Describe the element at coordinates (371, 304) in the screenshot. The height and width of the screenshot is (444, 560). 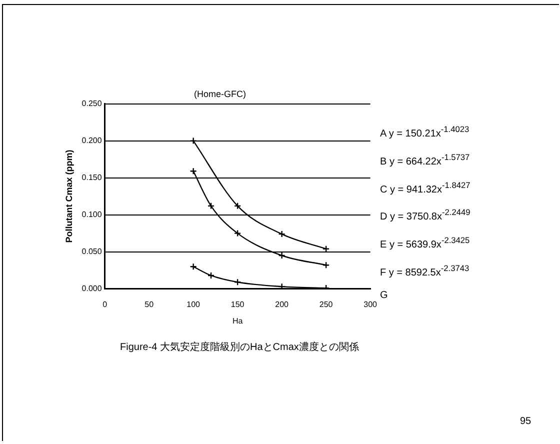
I see `x-tick-label: 300` at that location.